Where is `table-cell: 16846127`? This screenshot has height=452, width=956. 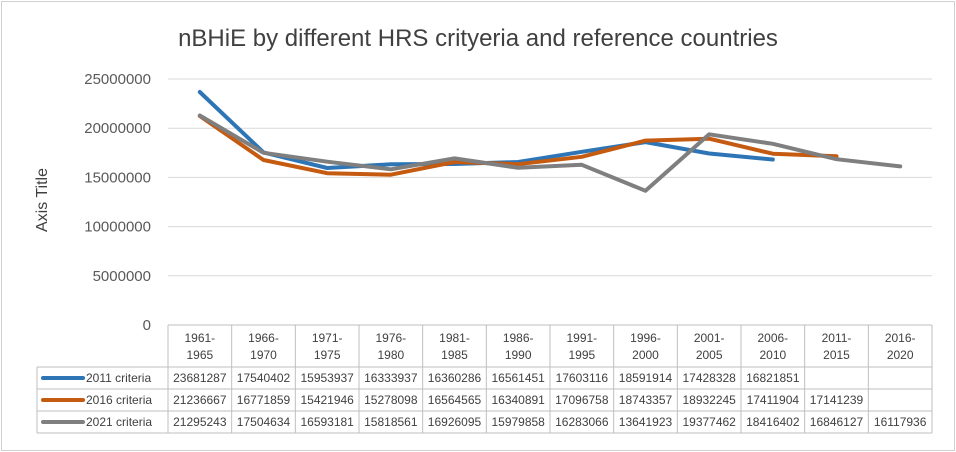 table-cell: 16846127 is located at coordinates (837, 422).